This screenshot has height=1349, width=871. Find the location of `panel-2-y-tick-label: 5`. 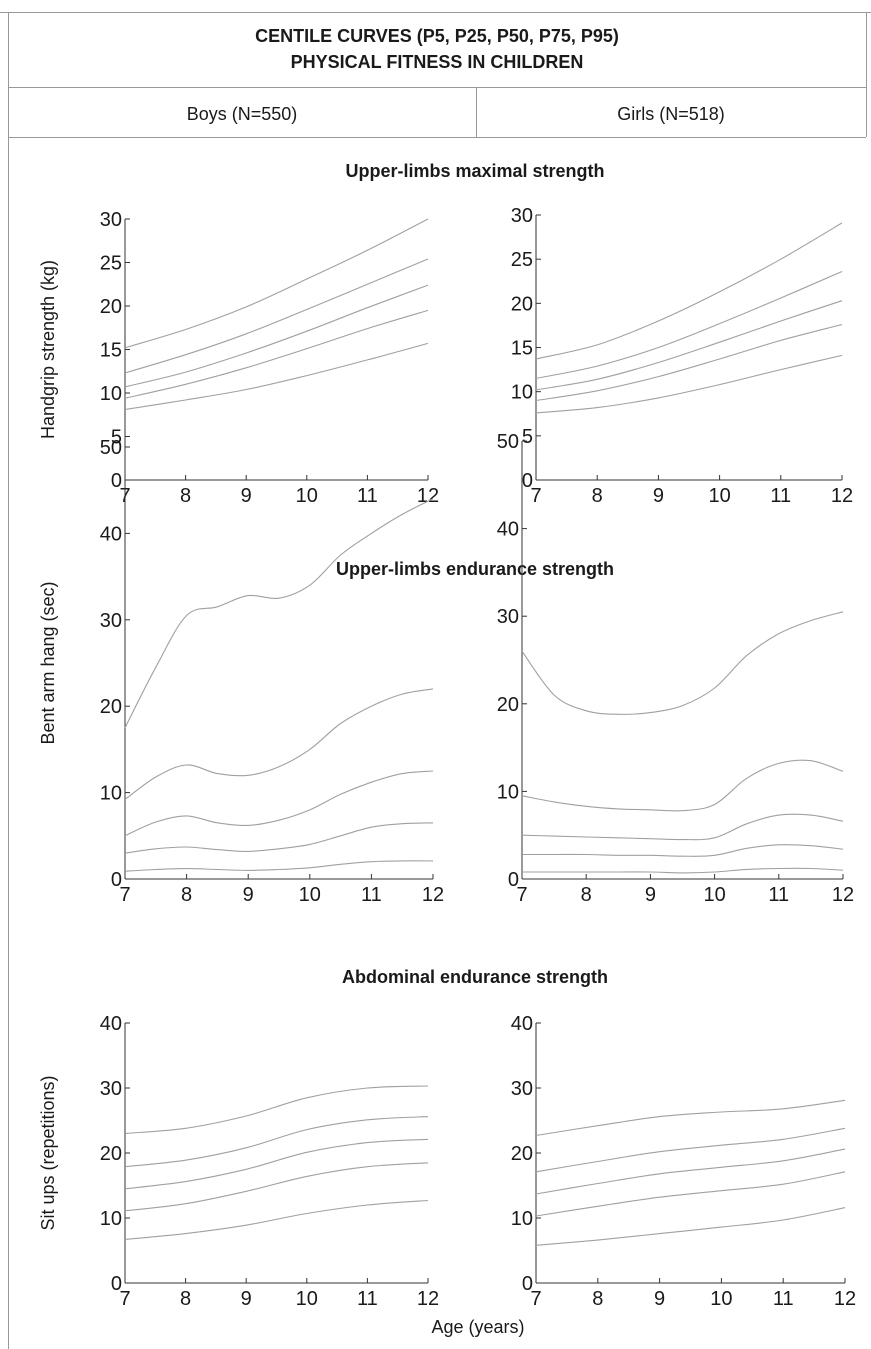

panel-2-y-tick-label: 5 is located at coordinates (527, 437).